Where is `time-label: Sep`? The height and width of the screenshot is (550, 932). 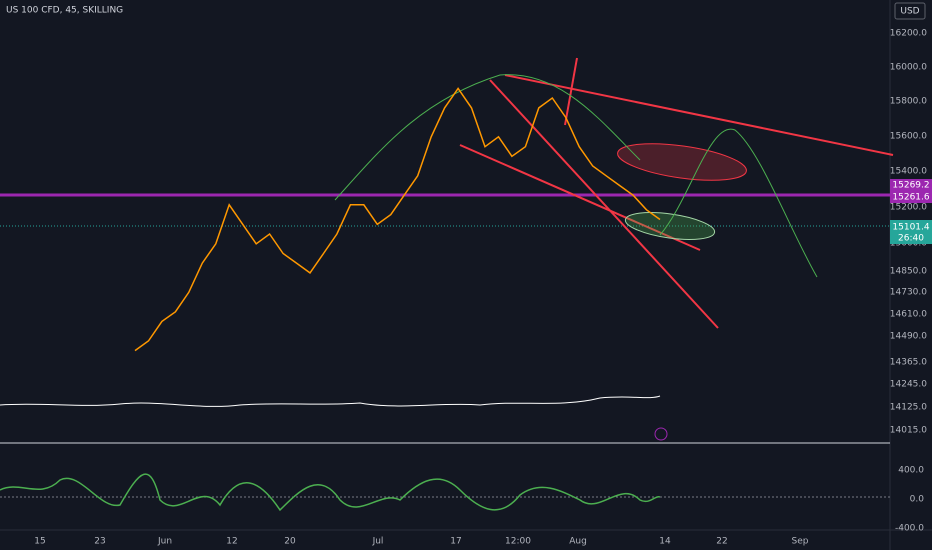
time-label: Sep is located at coordinates (800, 542).